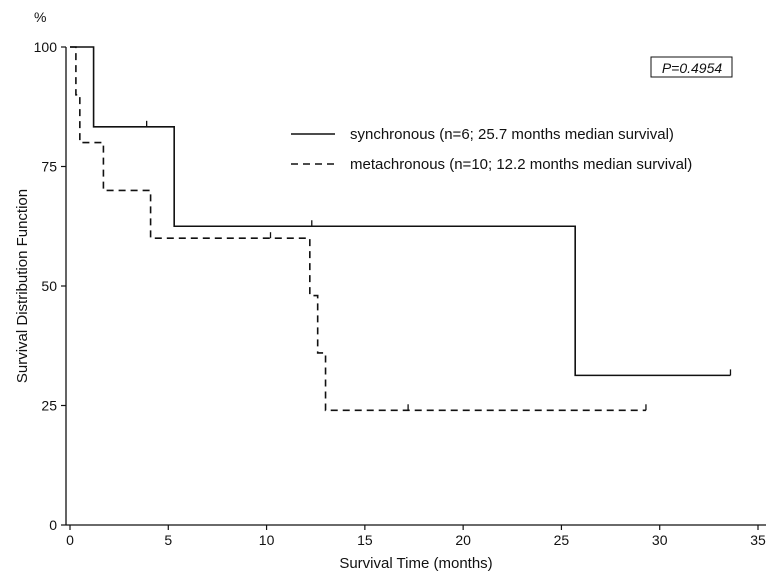 The height and width of the screenshot is (575, 771). Describe the element at coordinates (365, 540) in the screenshot. I see `x-tick-label: 15` at that location.